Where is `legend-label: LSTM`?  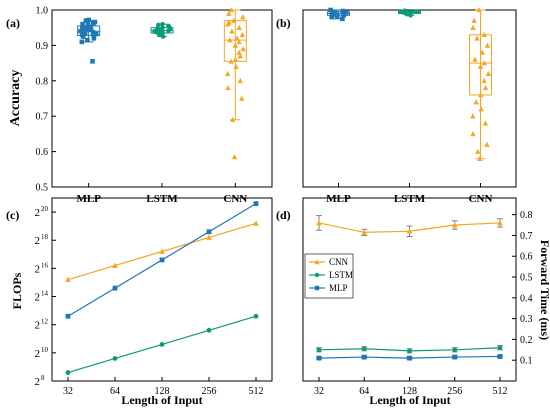
legend-label: LSTM is located at coordinates (341, 275).